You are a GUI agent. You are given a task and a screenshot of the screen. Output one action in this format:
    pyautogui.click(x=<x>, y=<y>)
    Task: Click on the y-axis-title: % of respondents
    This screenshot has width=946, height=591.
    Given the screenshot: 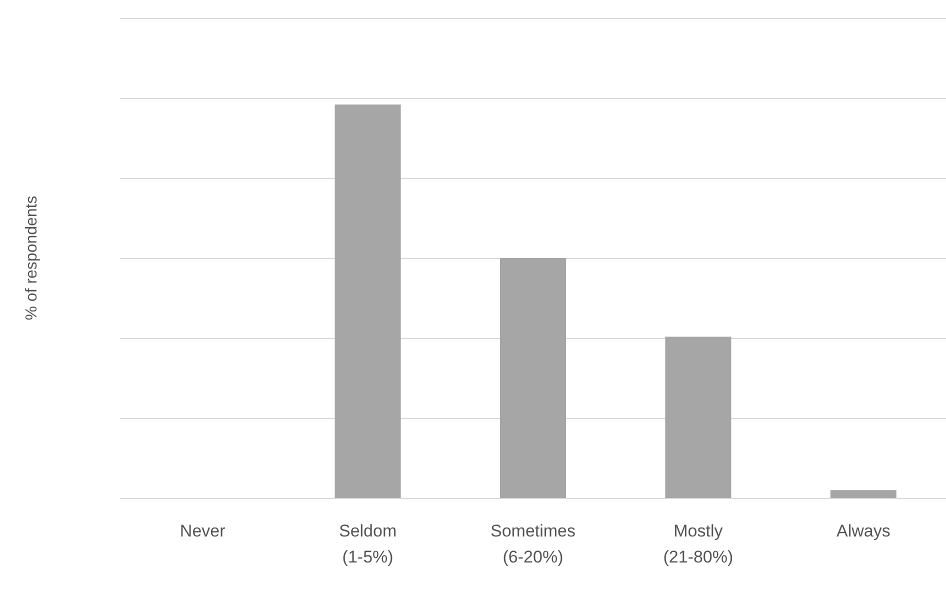 What is the action you would take?
    pyautogui.click(x=32, y=258)
    